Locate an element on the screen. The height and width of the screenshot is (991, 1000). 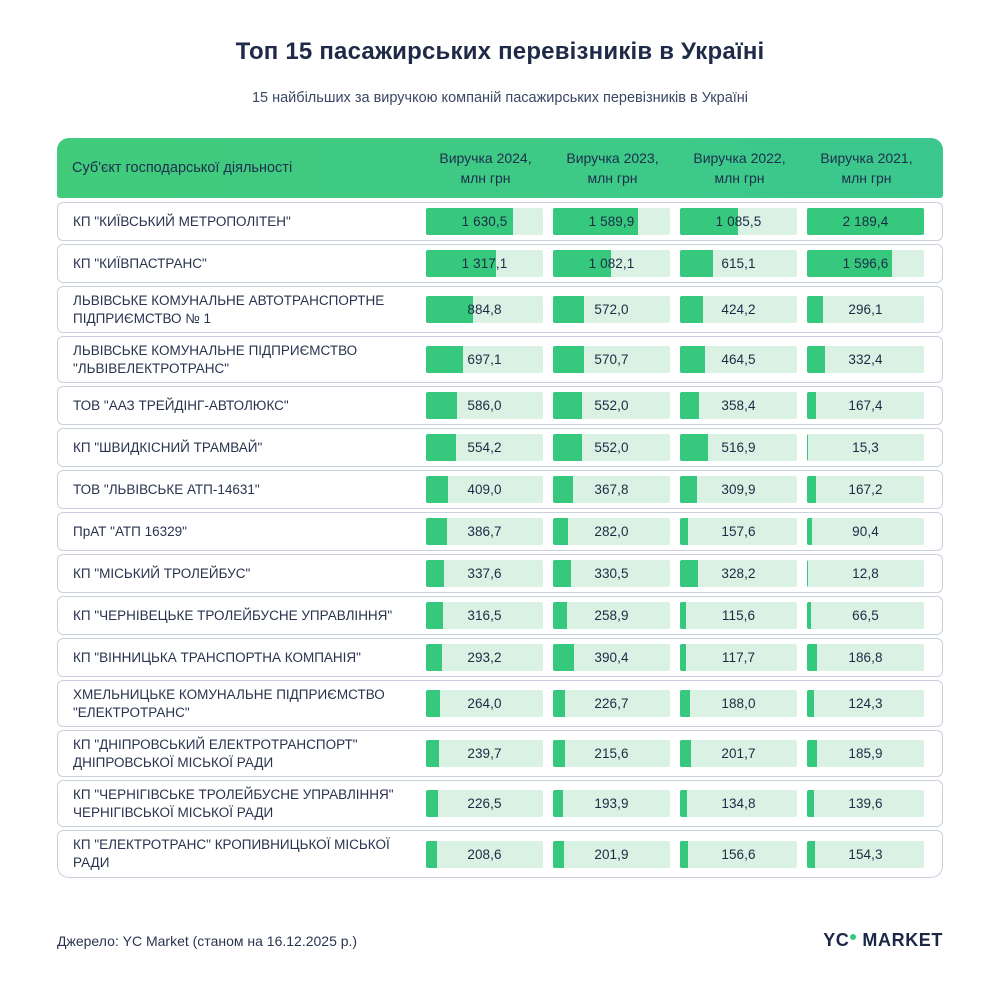
revenue-bar-2022: 201,7 is located at coordinates (738, 754).